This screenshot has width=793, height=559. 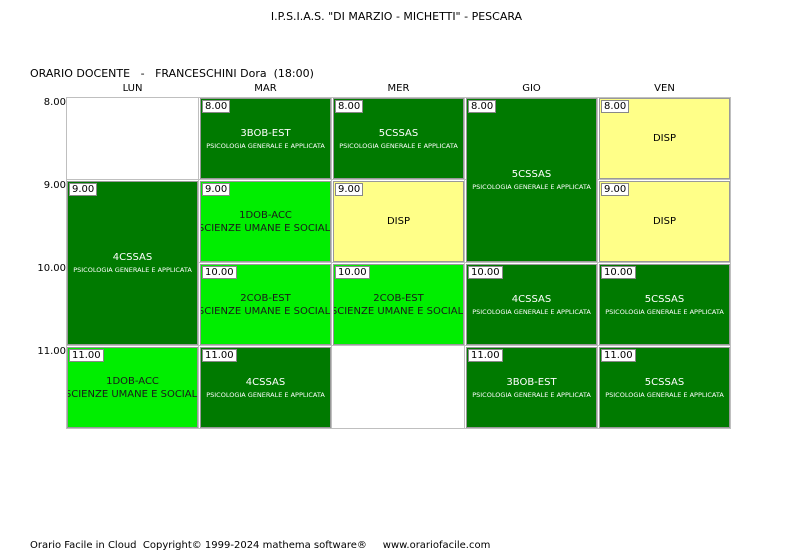 I want to click on lesson-cell: 1DOB-ACC SCIENZE UMANE E SOCIALI 9.00, so click(x=265, y=221).